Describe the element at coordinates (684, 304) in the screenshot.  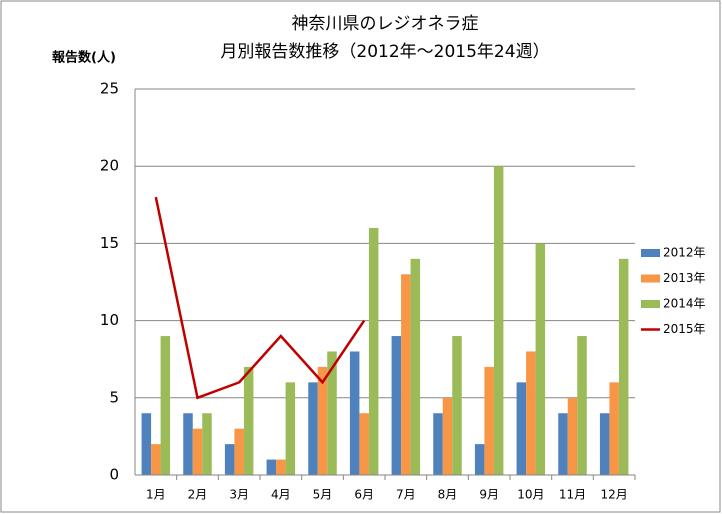
I see `legend-label: 2014年` at that location.